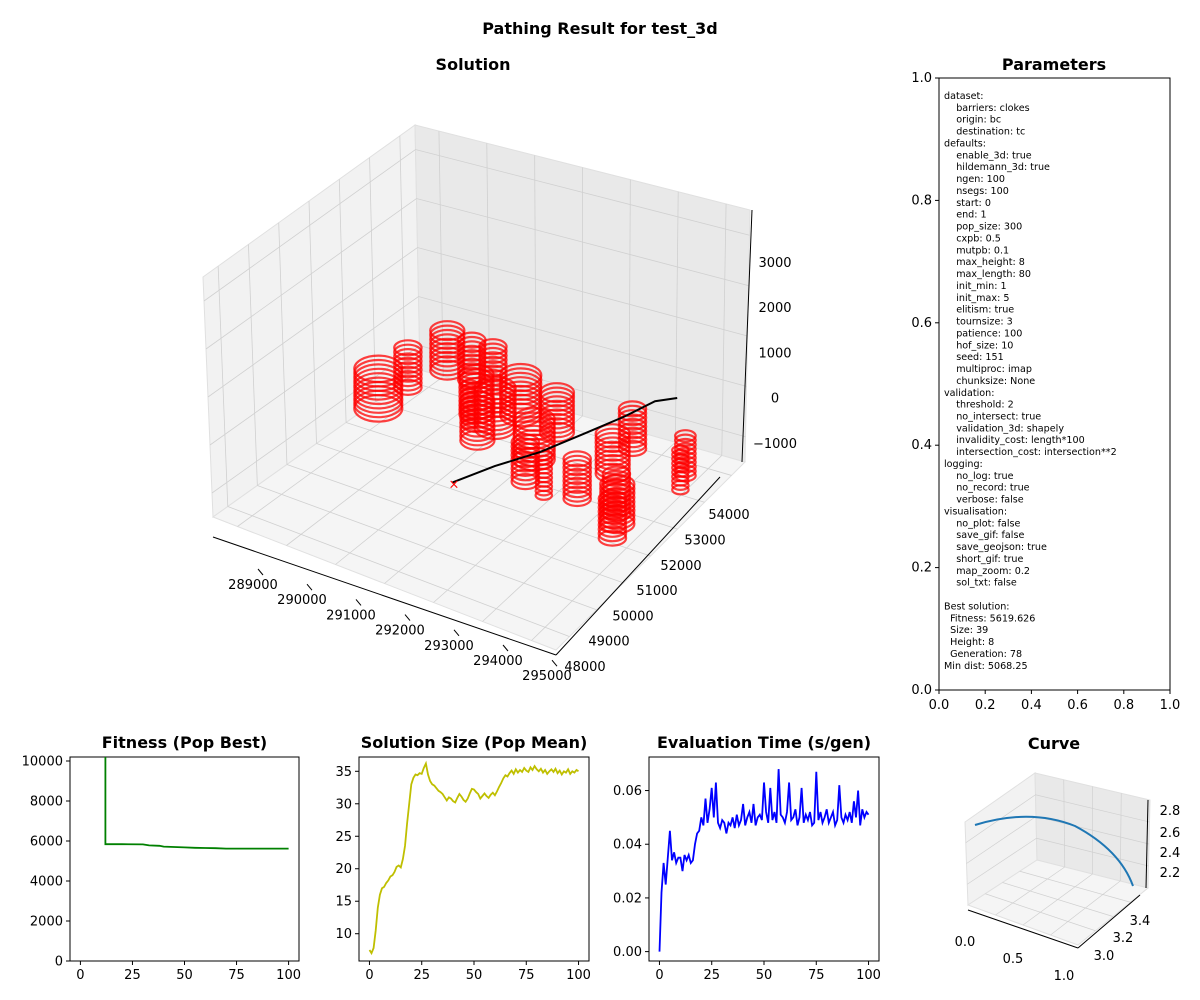  What do you see at coordinates (454, 484) in the screenshot?
I see `origin-marker: ×` at bounding box center [454, 484].